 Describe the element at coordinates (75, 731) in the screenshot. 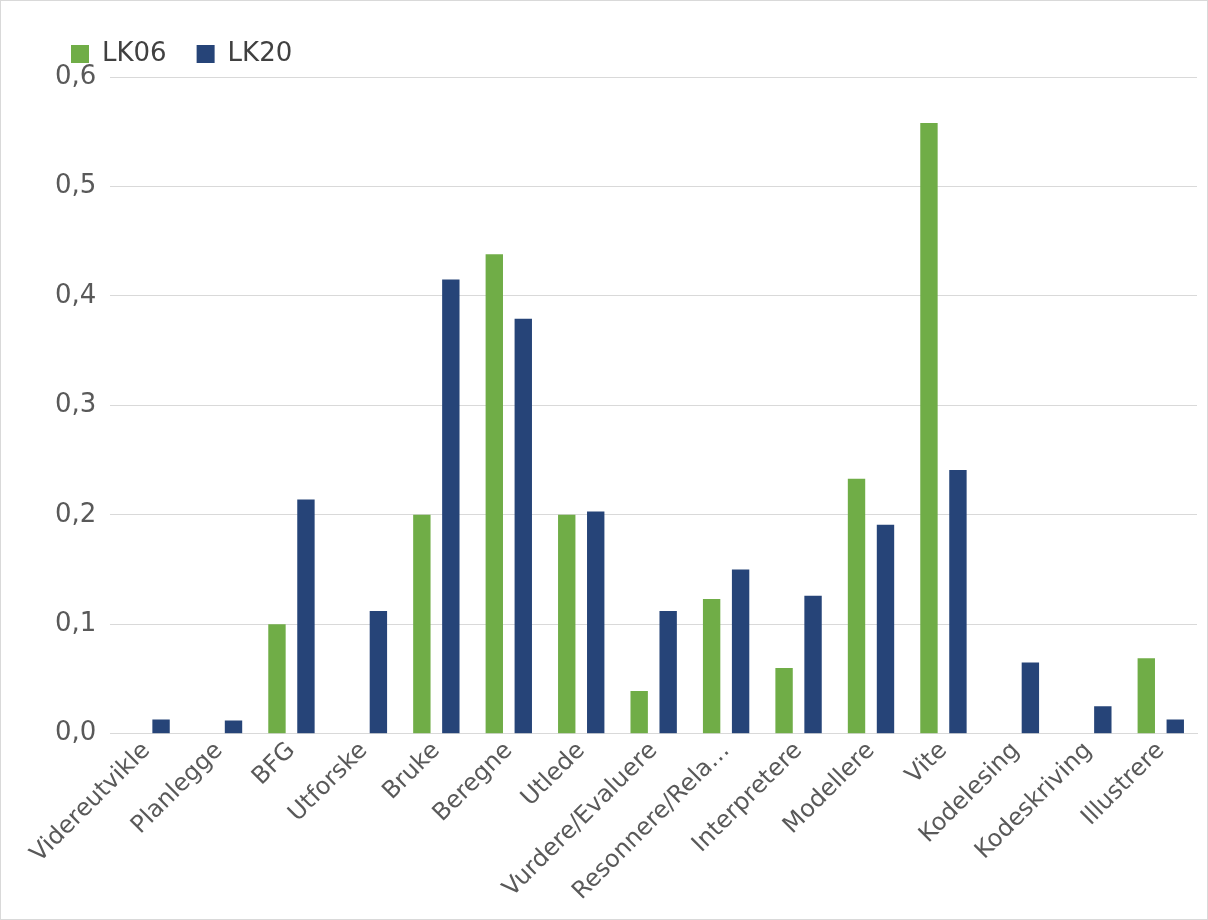

I see `y-tick-label: 0,0` at that location.